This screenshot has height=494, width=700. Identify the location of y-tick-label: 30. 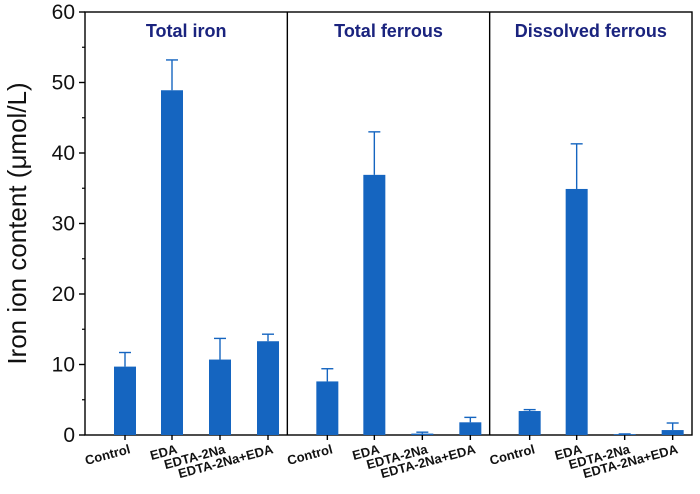
(63, 224).